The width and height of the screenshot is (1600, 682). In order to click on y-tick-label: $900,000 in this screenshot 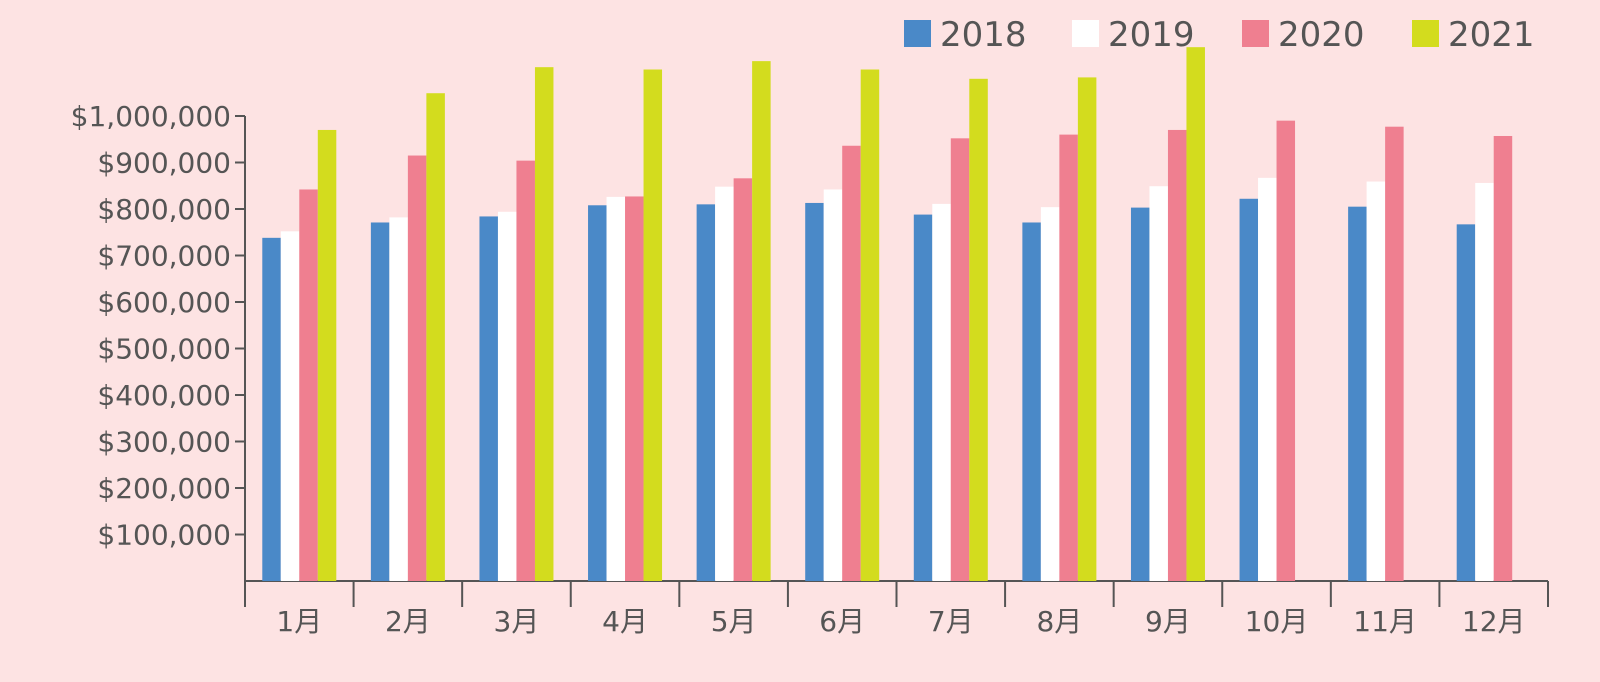, I will do `click(164, 163)`.